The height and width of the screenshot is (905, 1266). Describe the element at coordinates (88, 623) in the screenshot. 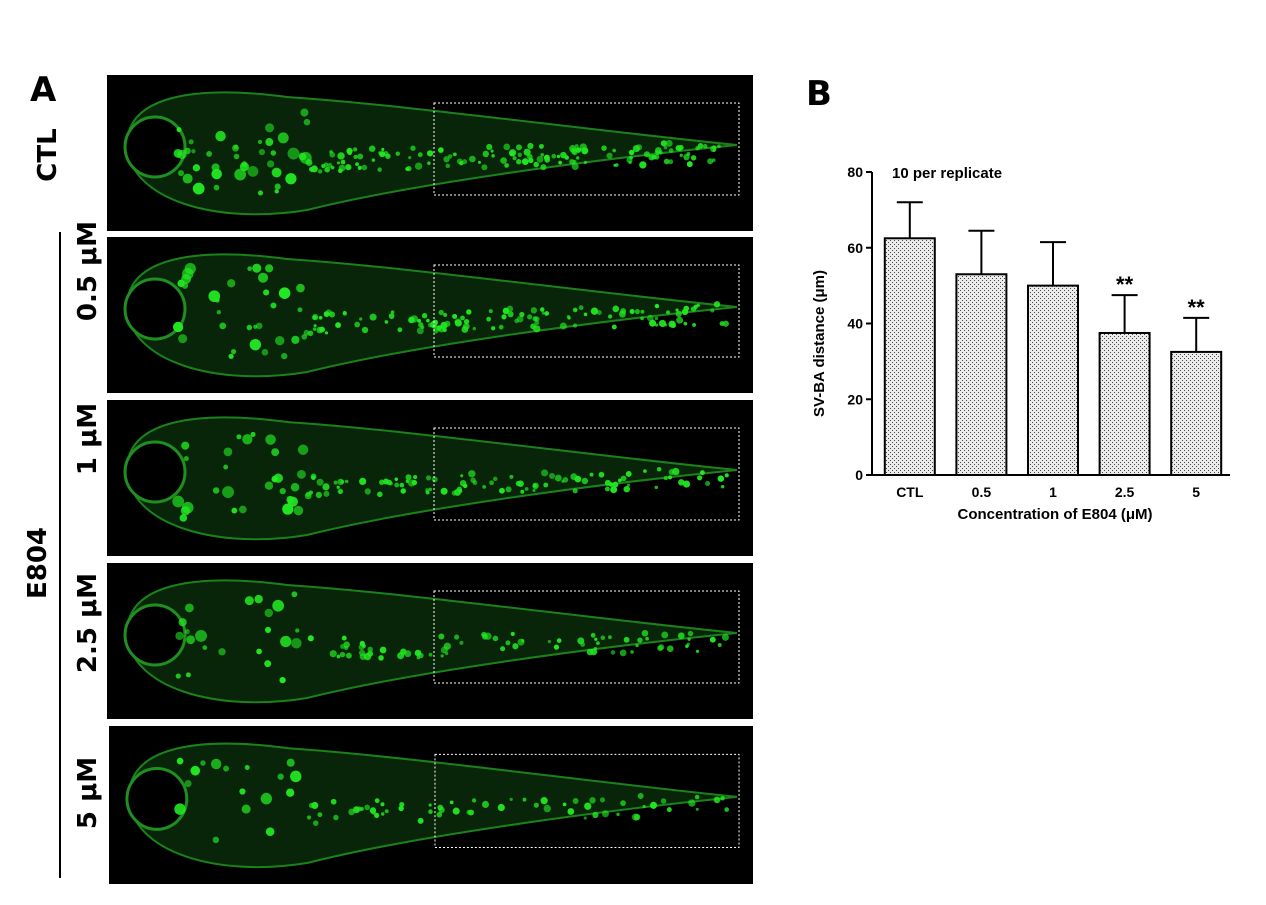

I see `dose-label-2-5: 2.5 μM` at that location.